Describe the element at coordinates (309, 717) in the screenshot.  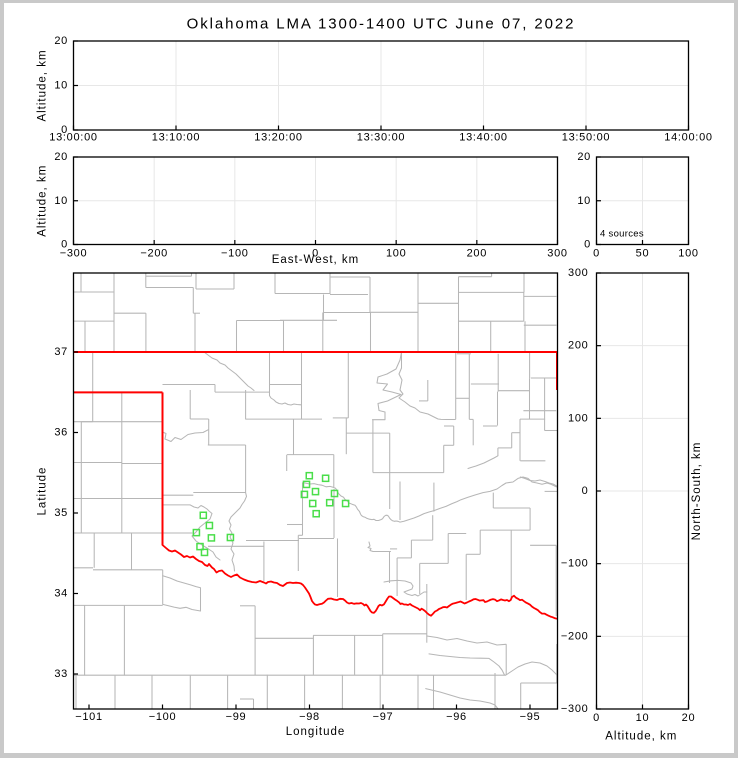
I see `svg-text: −98` at that location.